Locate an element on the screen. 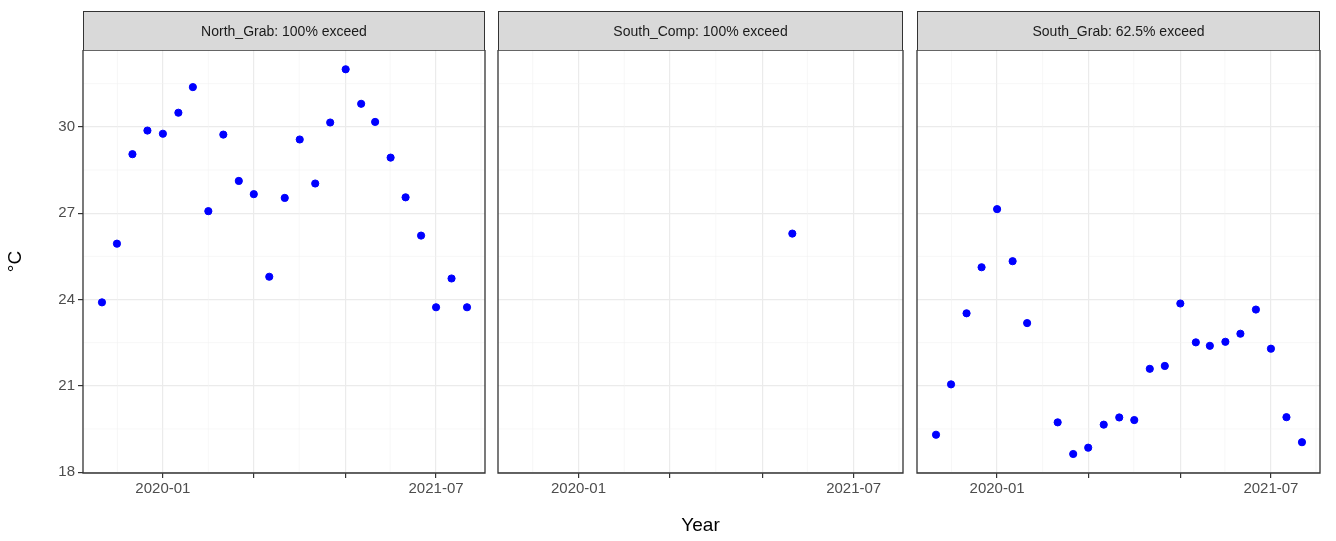 This screenshot has width=1336, height=541. y-tick-label: 27 is located at coordinates (66, 212).